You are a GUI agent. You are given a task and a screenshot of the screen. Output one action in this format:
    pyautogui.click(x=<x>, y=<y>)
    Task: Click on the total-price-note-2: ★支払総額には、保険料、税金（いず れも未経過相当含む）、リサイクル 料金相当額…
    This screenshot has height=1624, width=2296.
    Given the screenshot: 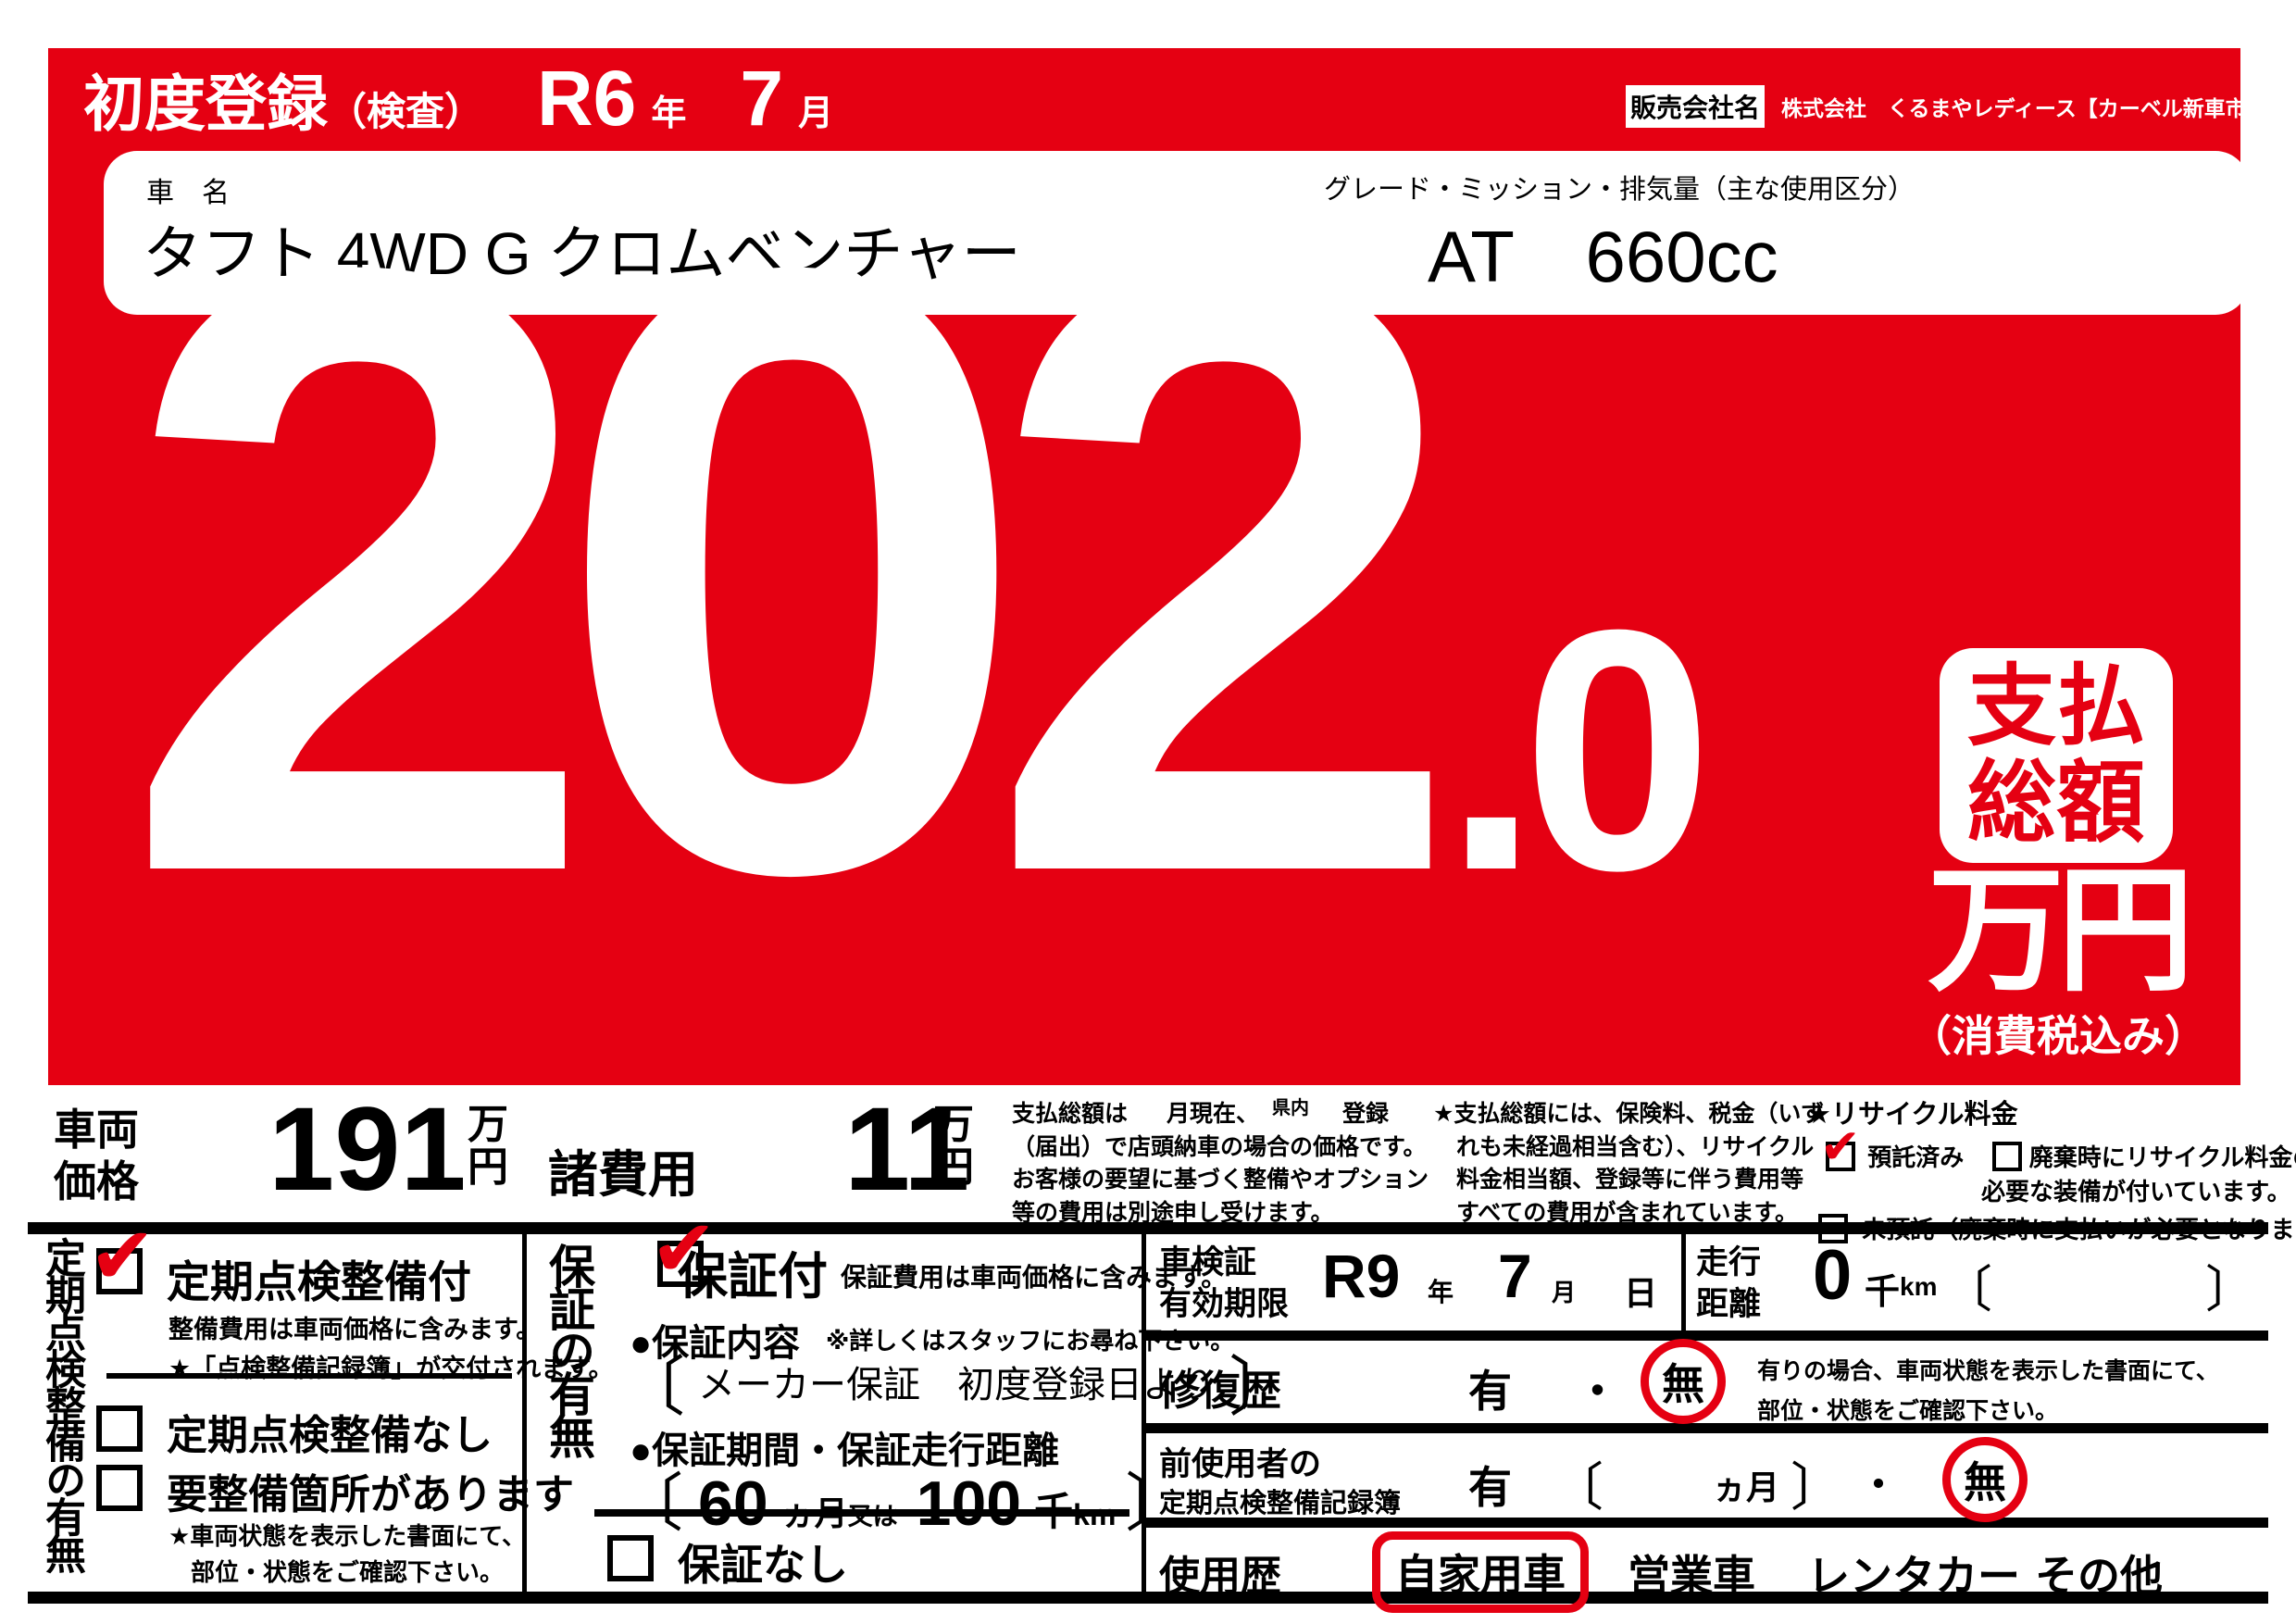 What is the action you would take?
    pyautogui.click(x=1629, y=1163)
    